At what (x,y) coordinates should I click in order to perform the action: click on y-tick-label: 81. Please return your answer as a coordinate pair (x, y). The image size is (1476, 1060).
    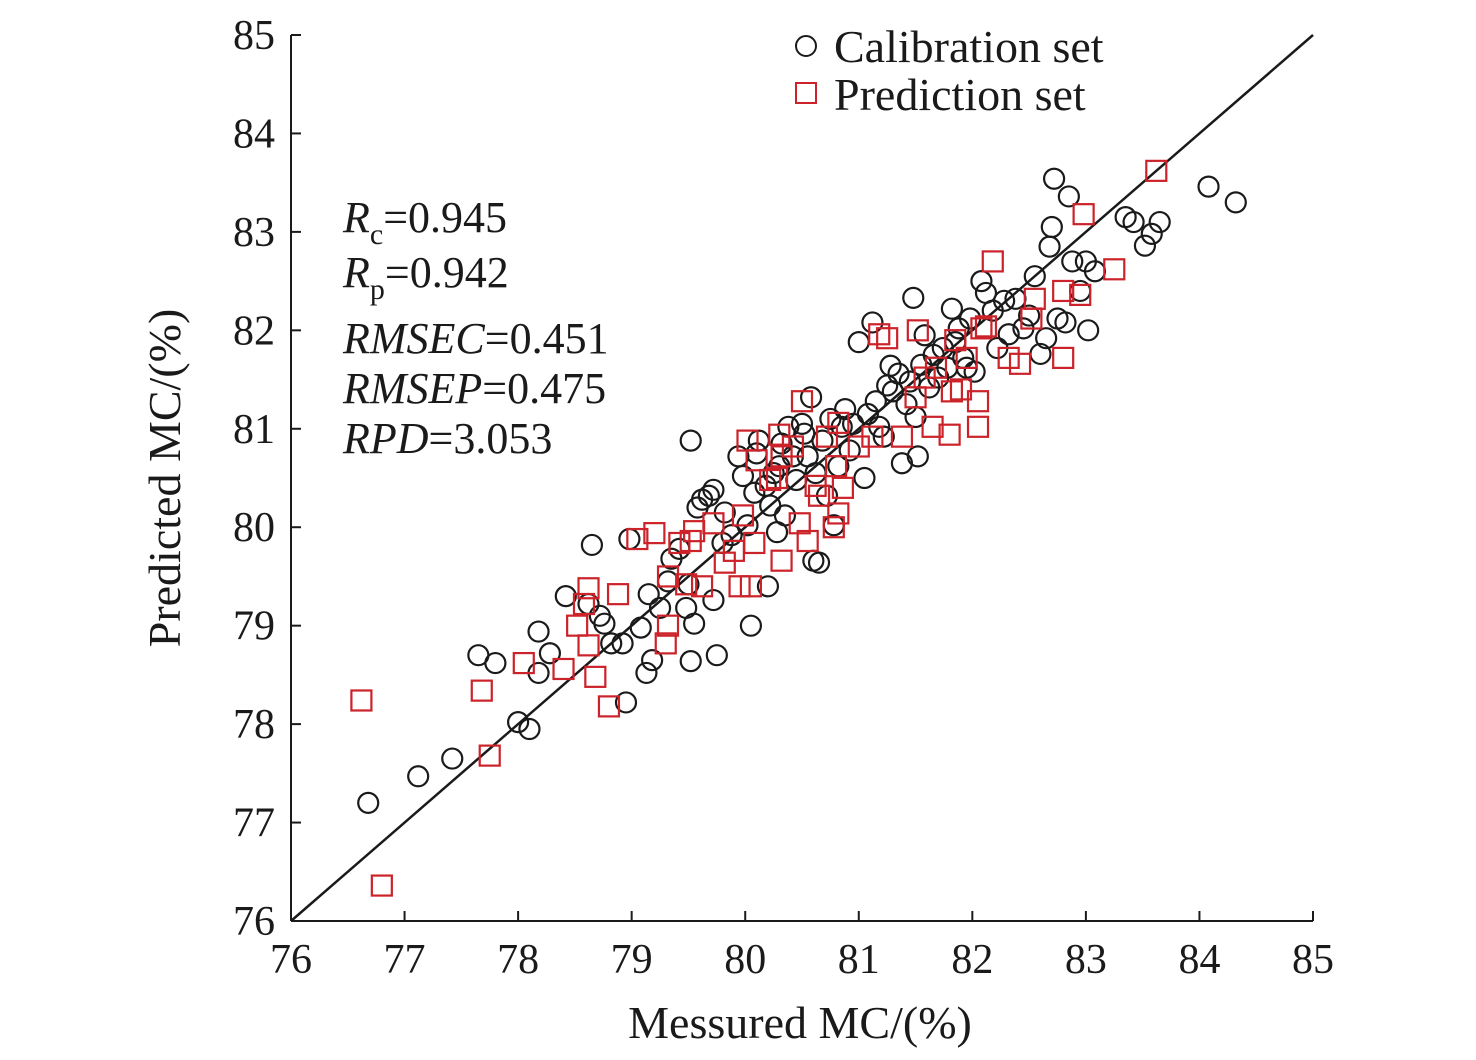
    Looking at the image, I should click on (254, 430).